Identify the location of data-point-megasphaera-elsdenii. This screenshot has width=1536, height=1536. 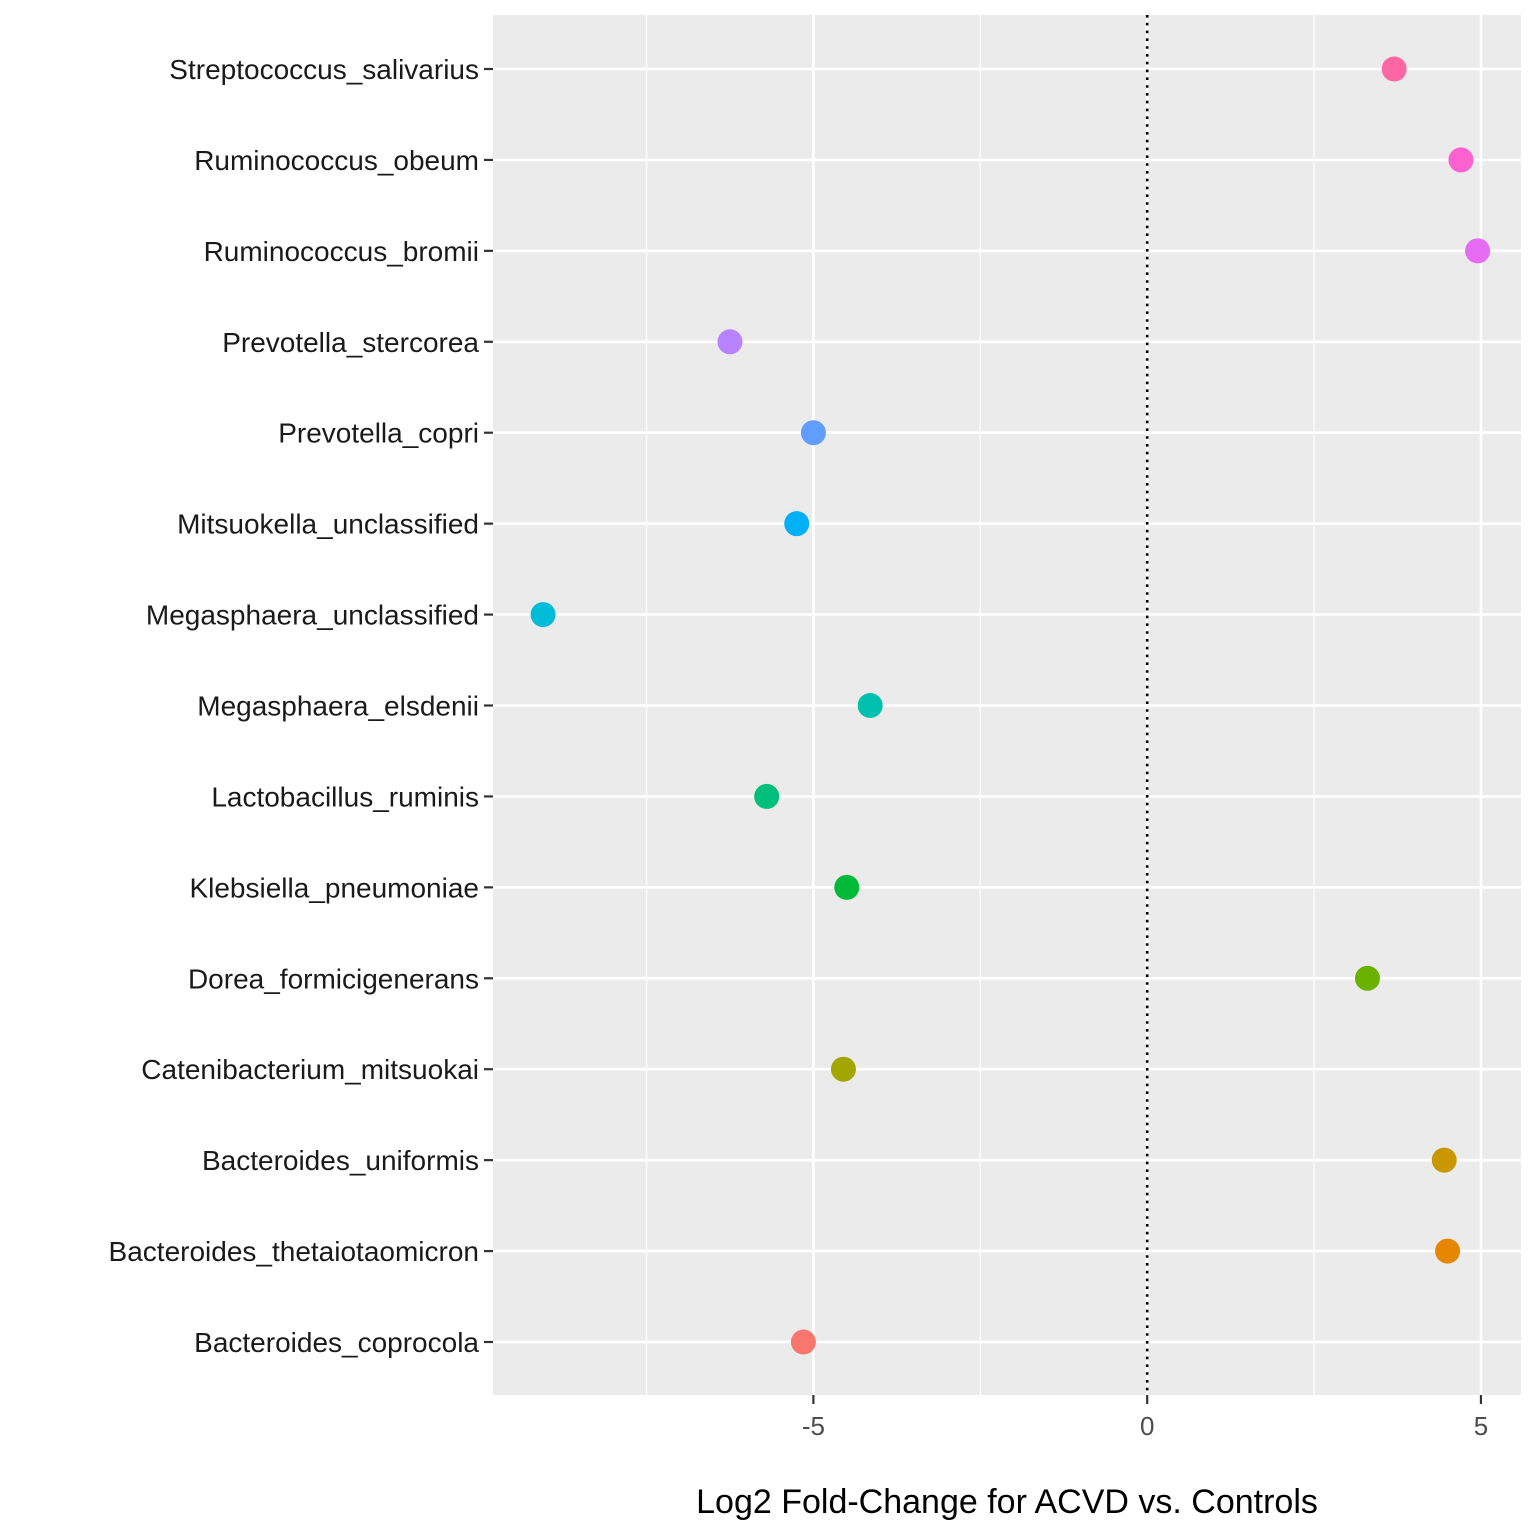
(870, 705).